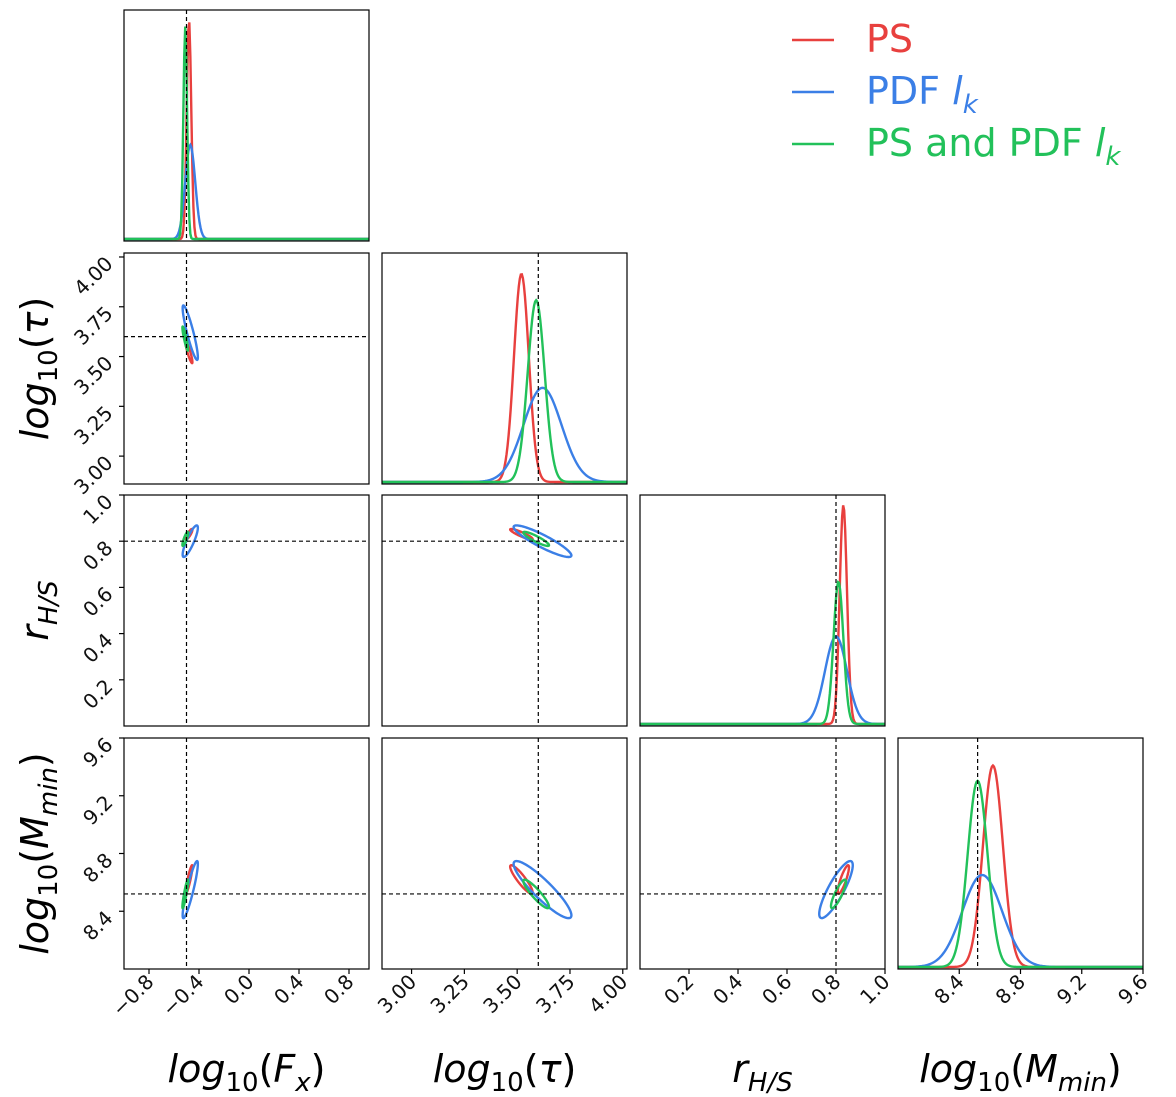  Describe the element at coordinates (132, 995) in the screenshot. I see `x-tick-label: −0.8` at that location.